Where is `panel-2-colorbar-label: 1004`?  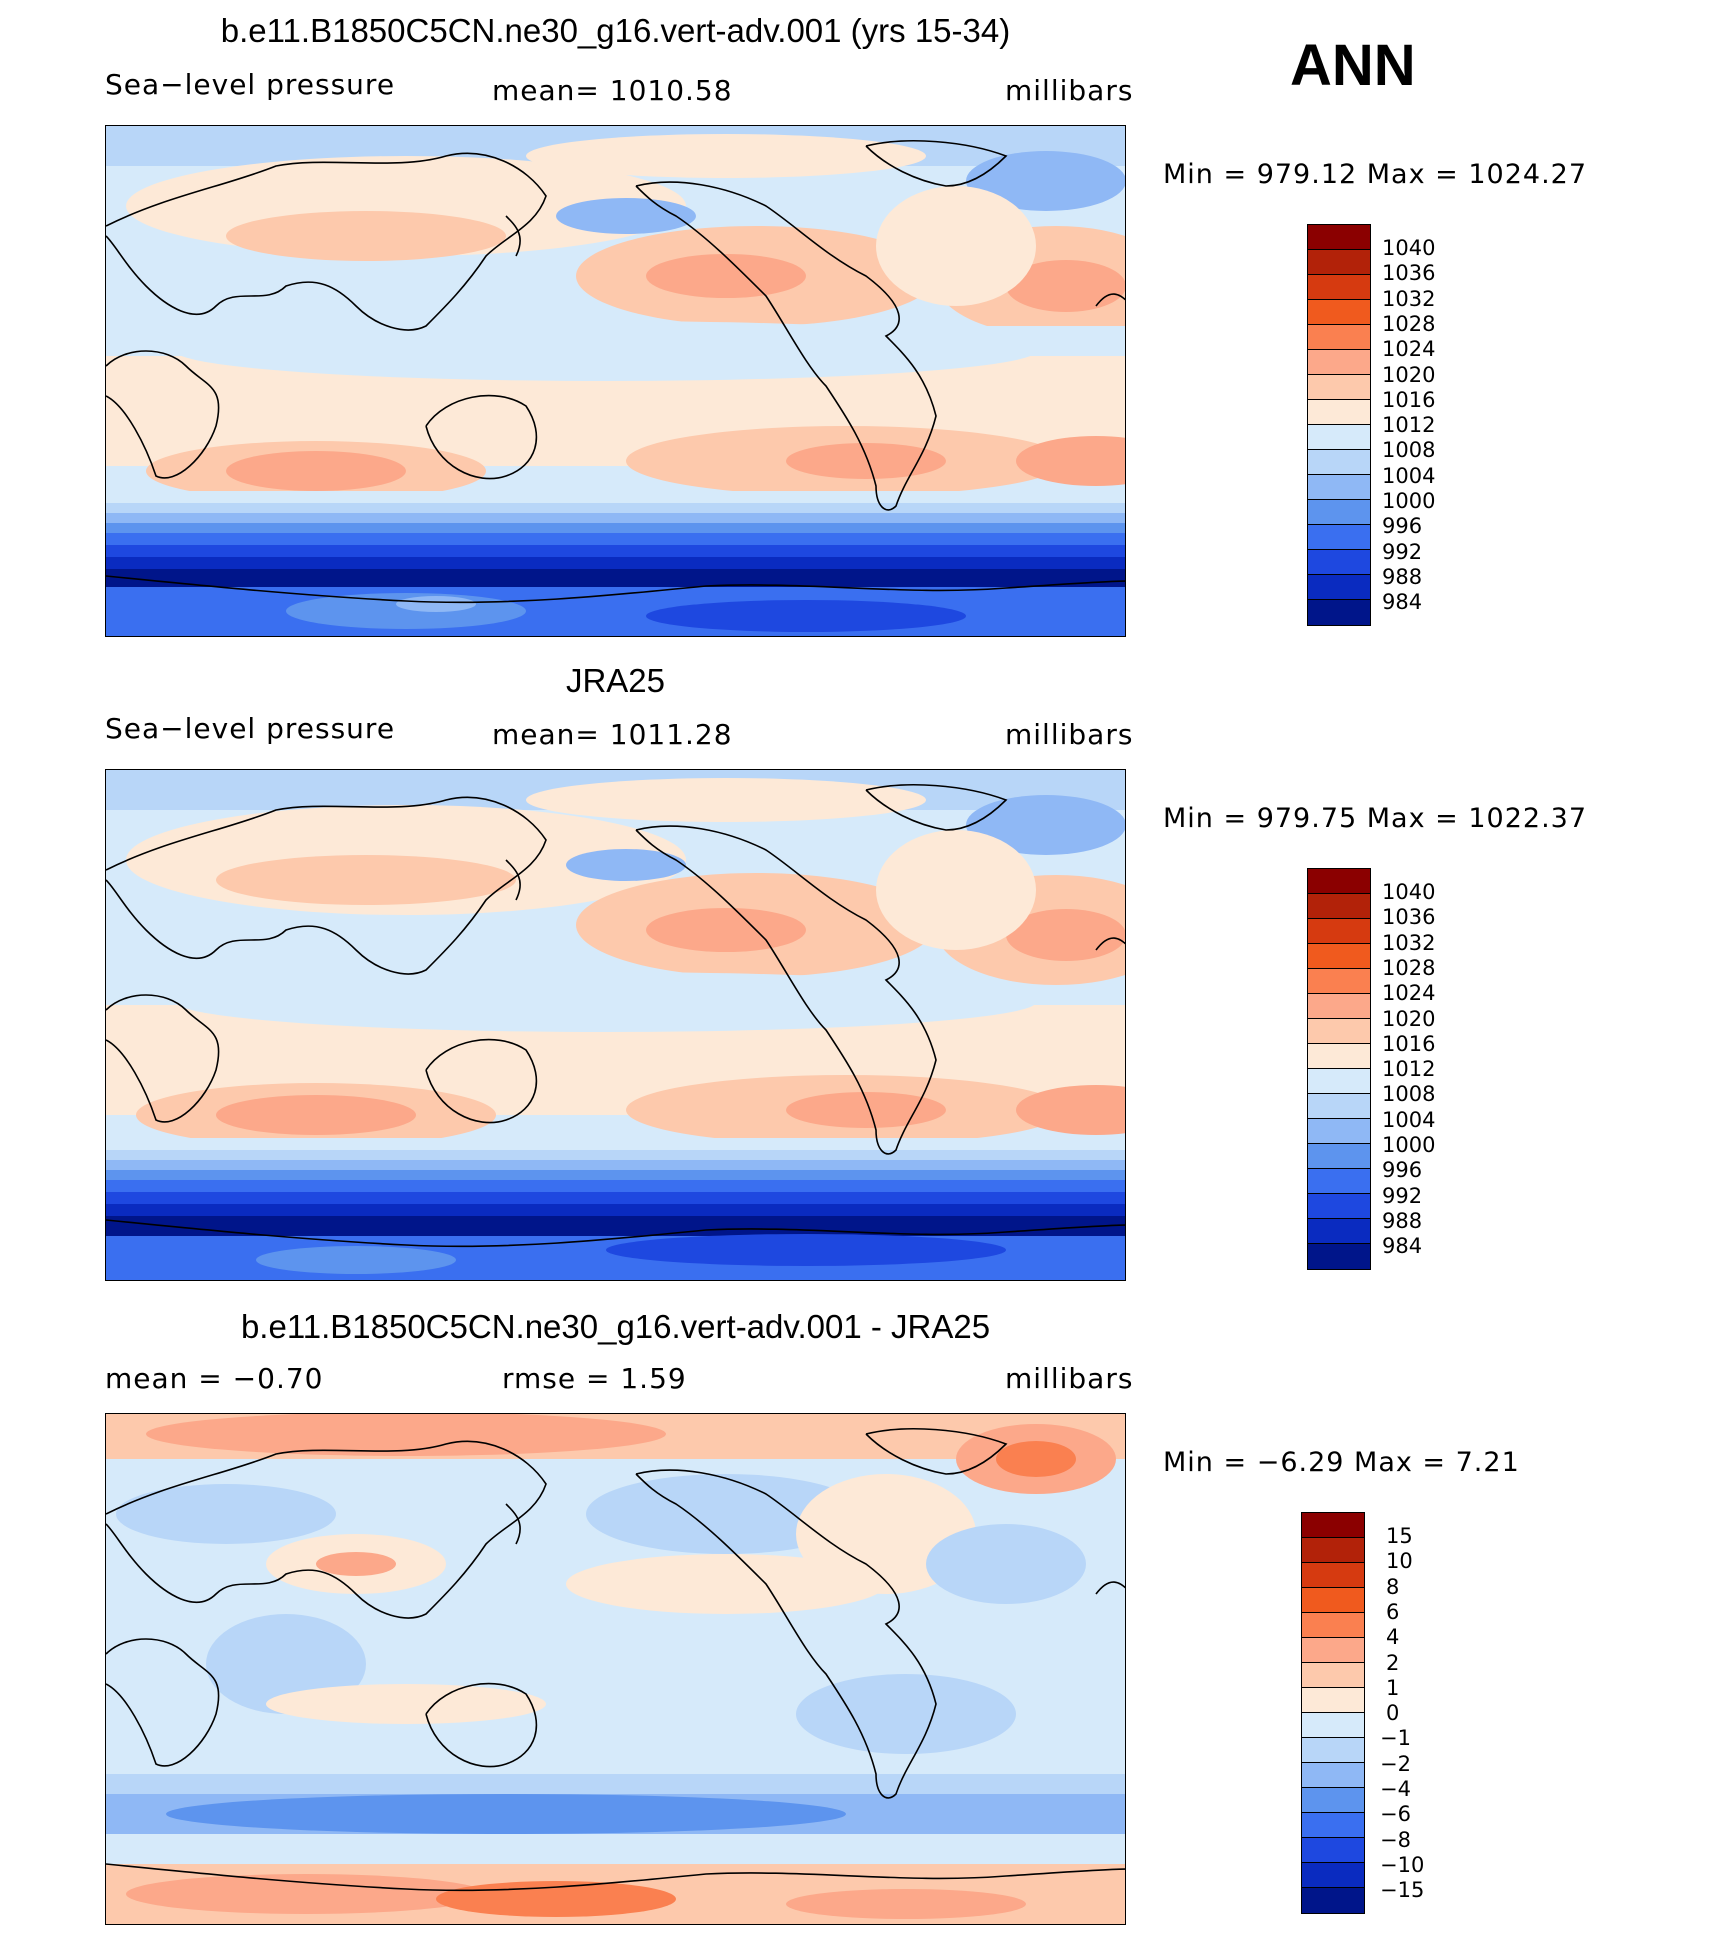 panel-2-colorbar-label: 1004 is located at coordinates (1409, 1119).